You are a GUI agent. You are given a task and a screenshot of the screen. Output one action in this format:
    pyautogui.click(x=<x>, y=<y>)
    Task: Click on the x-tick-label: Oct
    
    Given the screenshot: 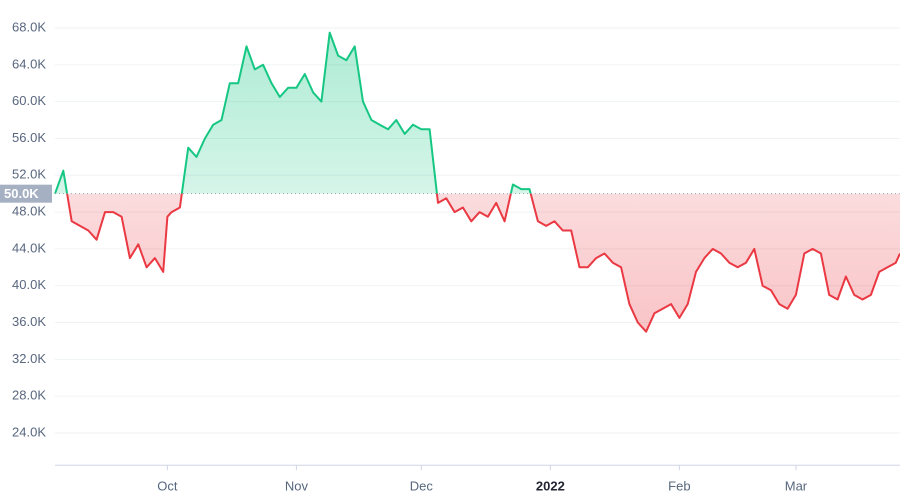 What is the action you would take?
    pyautogui.click(x=167, y=485)
    